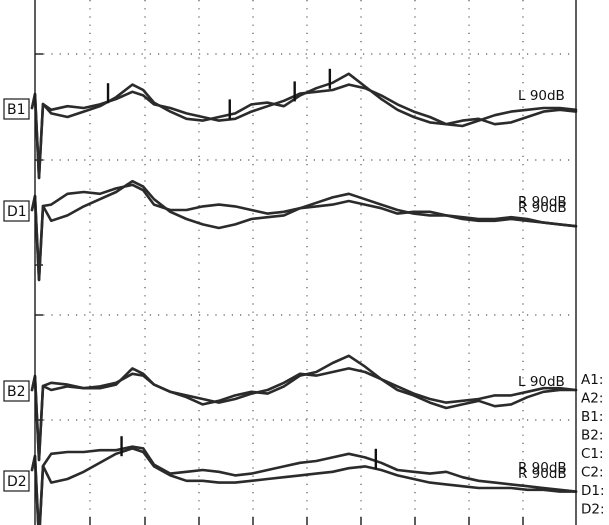  What do you see at coordinates (592, 454) in the screenshot?
I see `channel-legend-item: C1:` at bounding box center [592, 454].